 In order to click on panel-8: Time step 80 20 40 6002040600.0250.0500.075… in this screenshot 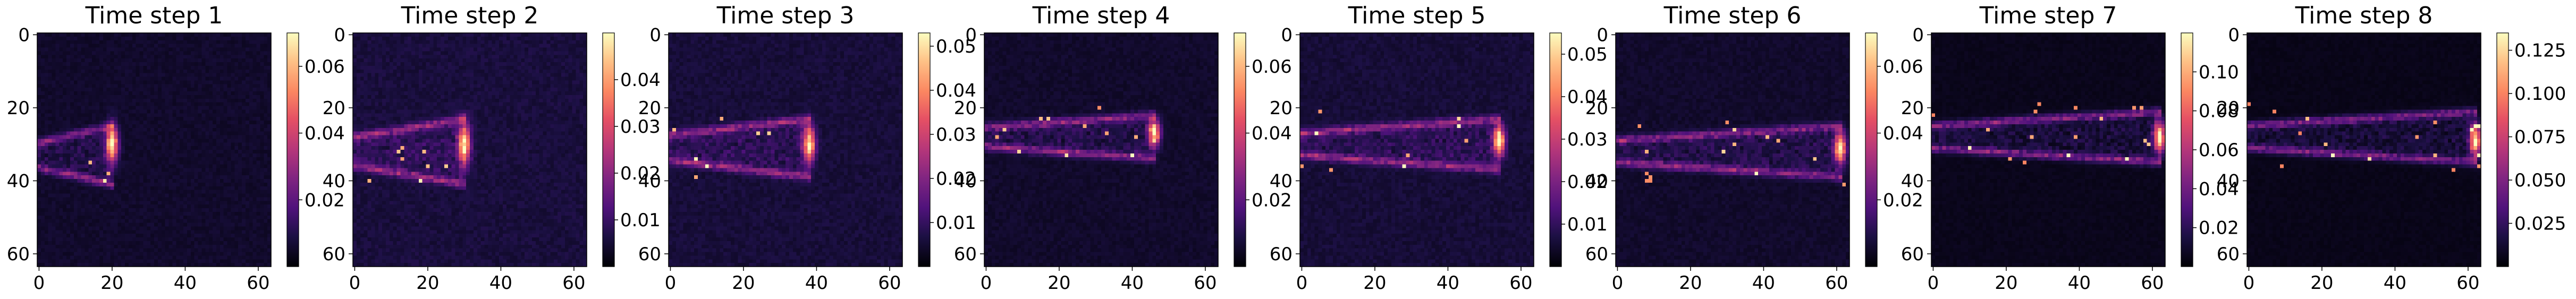, I will do `click(2391, 148)`.